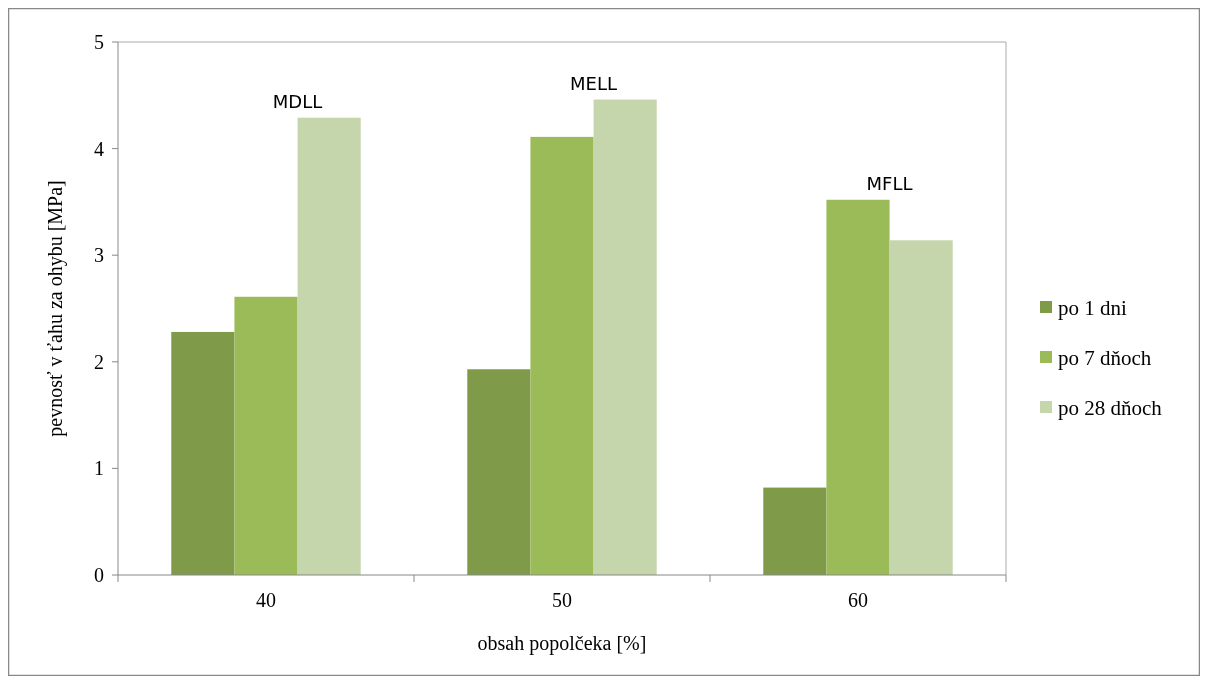 The width and height of the screenshot is (1208, 684). Describe the element at coordinates (99, 361) in the screenshot. I see `y-tick-label: 2` at that location.